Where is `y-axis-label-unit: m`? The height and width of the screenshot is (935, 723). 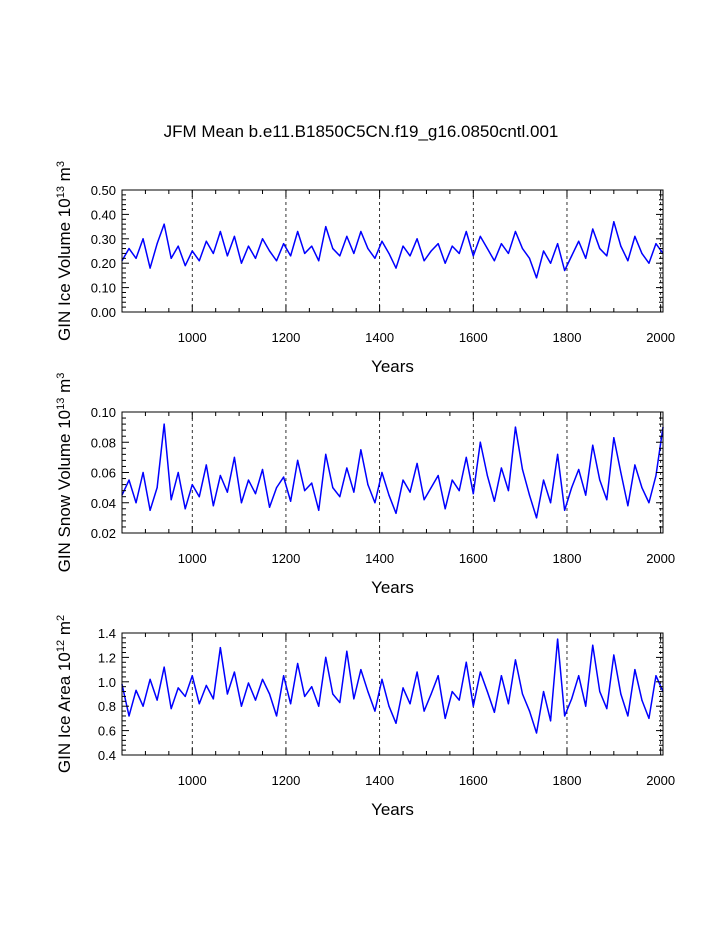 y-axis-label-unit: m is located at coordinates (64, 630).